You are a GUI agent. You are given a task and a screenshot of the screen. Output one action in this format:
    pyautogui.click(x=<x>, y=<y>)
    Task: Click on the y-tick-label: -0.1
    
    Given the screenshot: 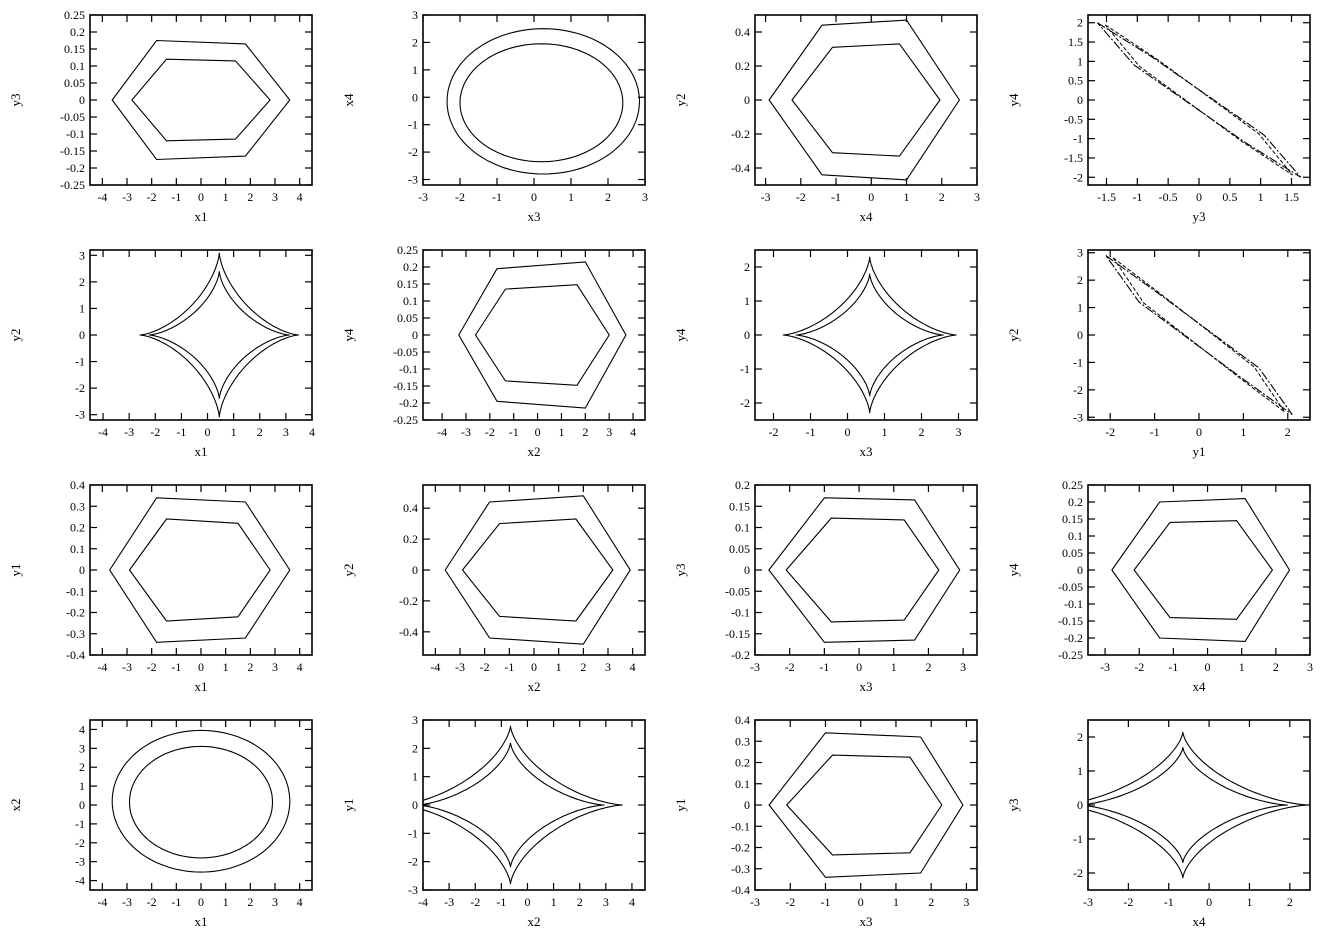 What is the action you would take?
    pyautogui.click(x=740, y=613)
    